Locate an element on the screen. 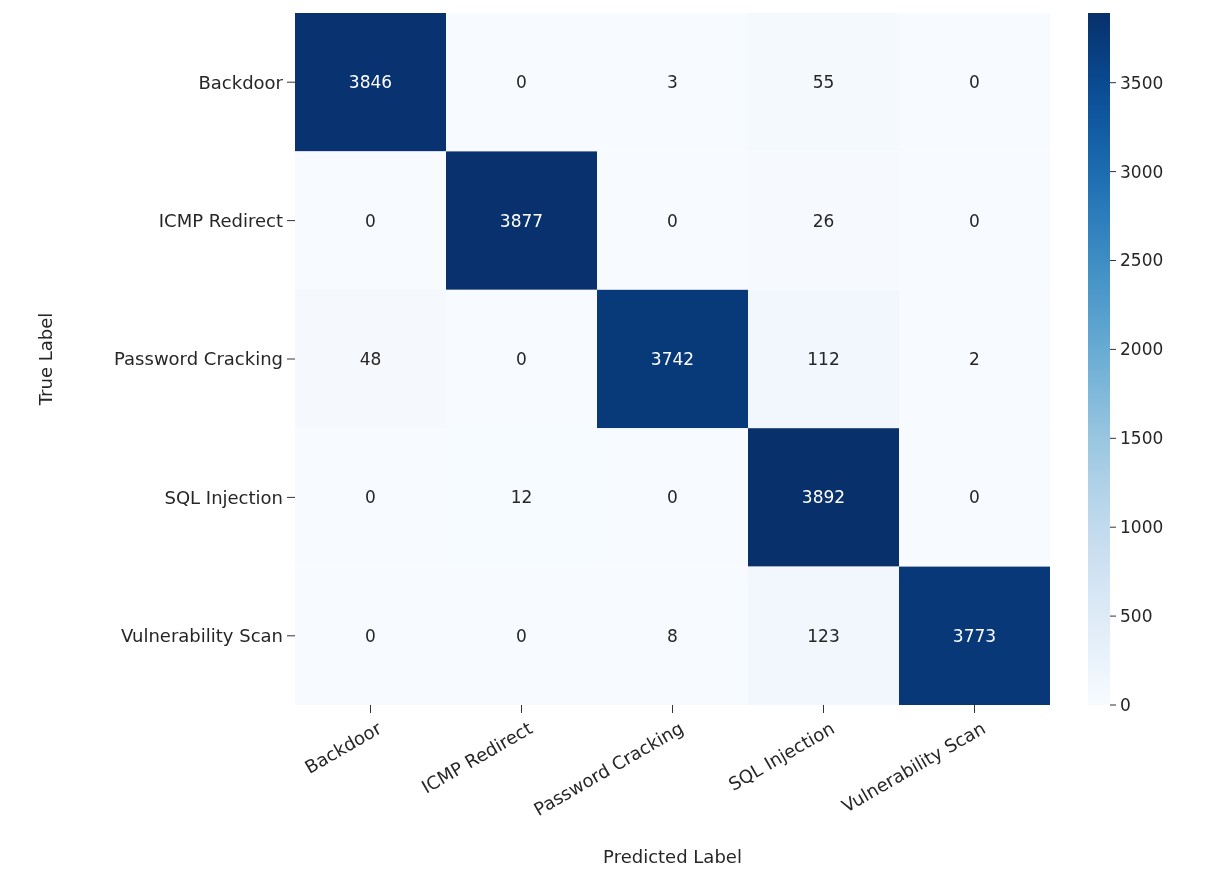 The height and width of the screenshot is (881, 1210). data-label: 12 is located at coordinates (521, 497).